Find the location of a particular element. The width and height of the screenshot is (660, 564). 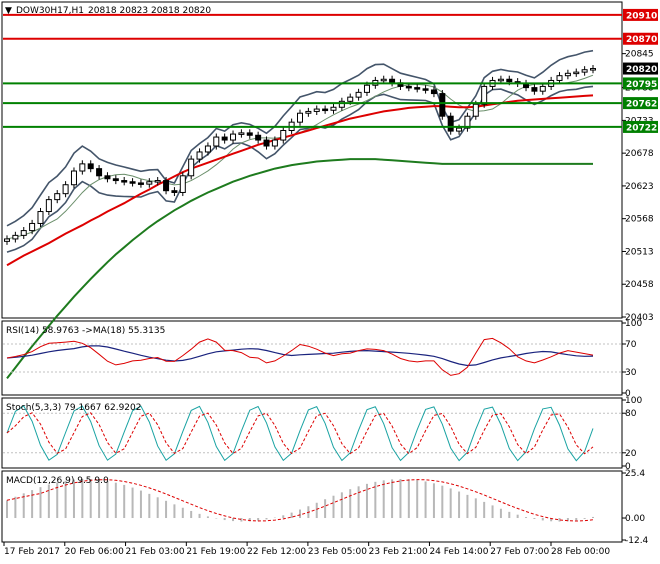

x-tick-label: 27 Feb 07:00 is located at coordinates (519, 552).